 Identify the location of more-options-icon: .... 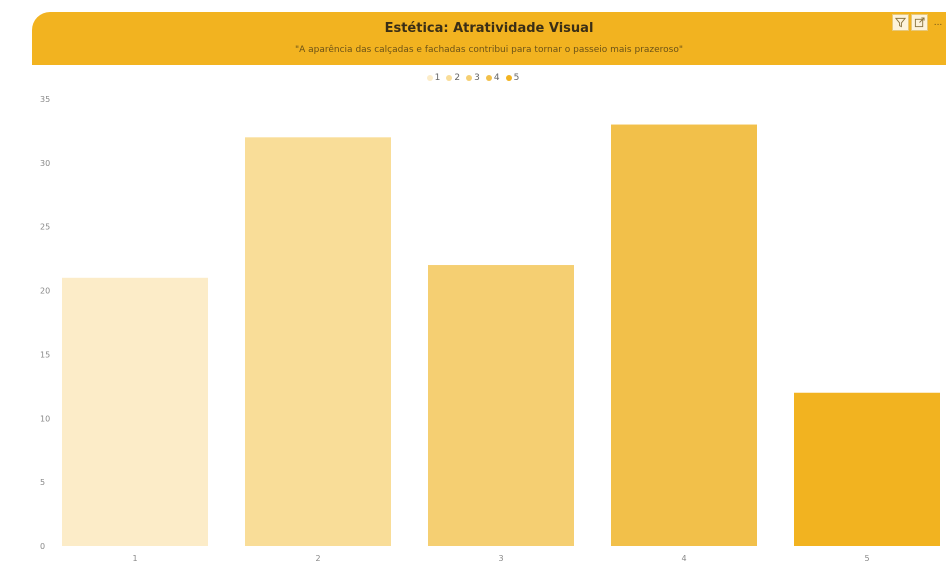
(938, 22).